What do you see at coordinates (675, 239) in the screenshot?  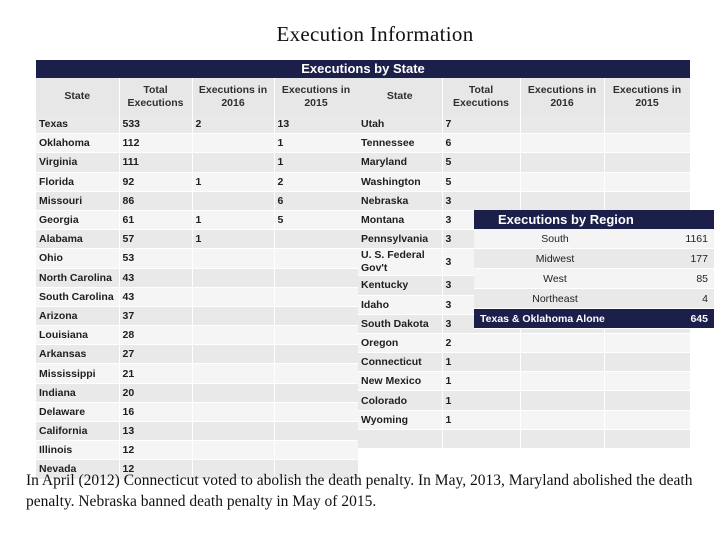 I see `region-value-cell: 1161` at bounding box center [675, 239].